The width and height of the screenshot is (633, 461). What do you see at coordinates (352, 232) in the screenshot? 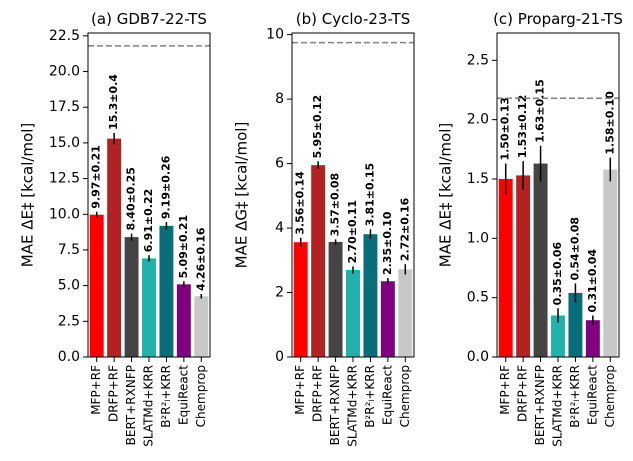
I see `value-label: 2.70±0.11` at bounding box center [352, 232].